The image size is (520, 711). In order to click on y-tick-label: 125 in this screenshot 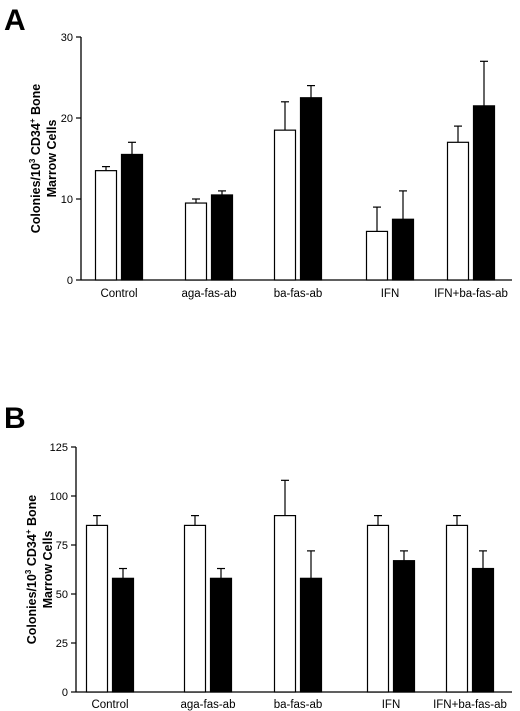, I will do `click(59, 448)`.